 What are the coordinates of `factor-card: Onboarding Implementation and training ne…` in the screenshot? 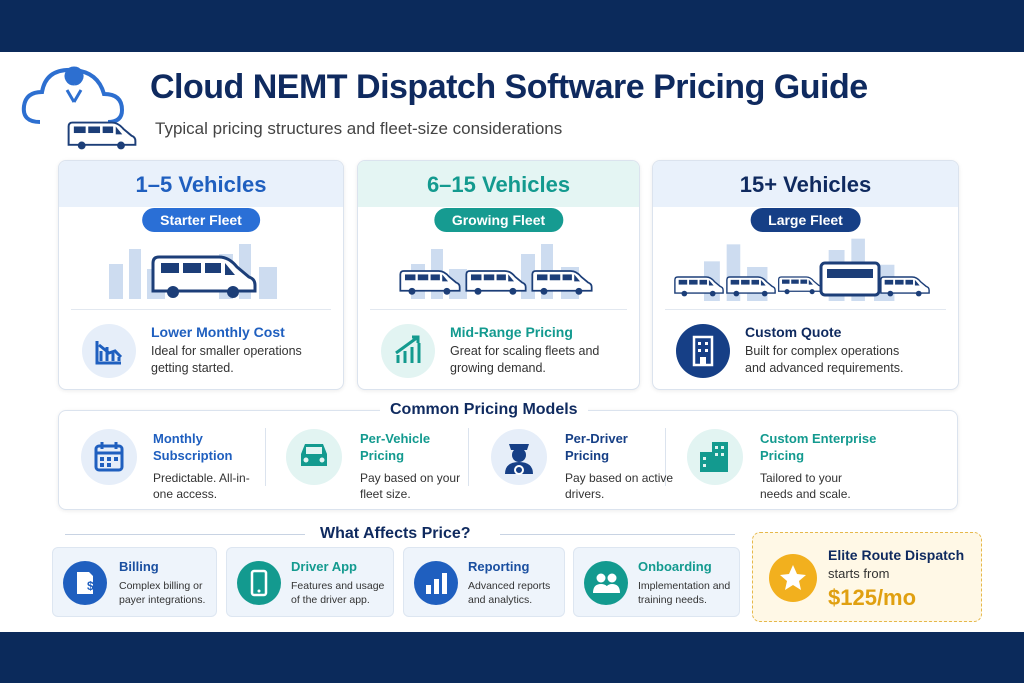 It's located at (656, 582).